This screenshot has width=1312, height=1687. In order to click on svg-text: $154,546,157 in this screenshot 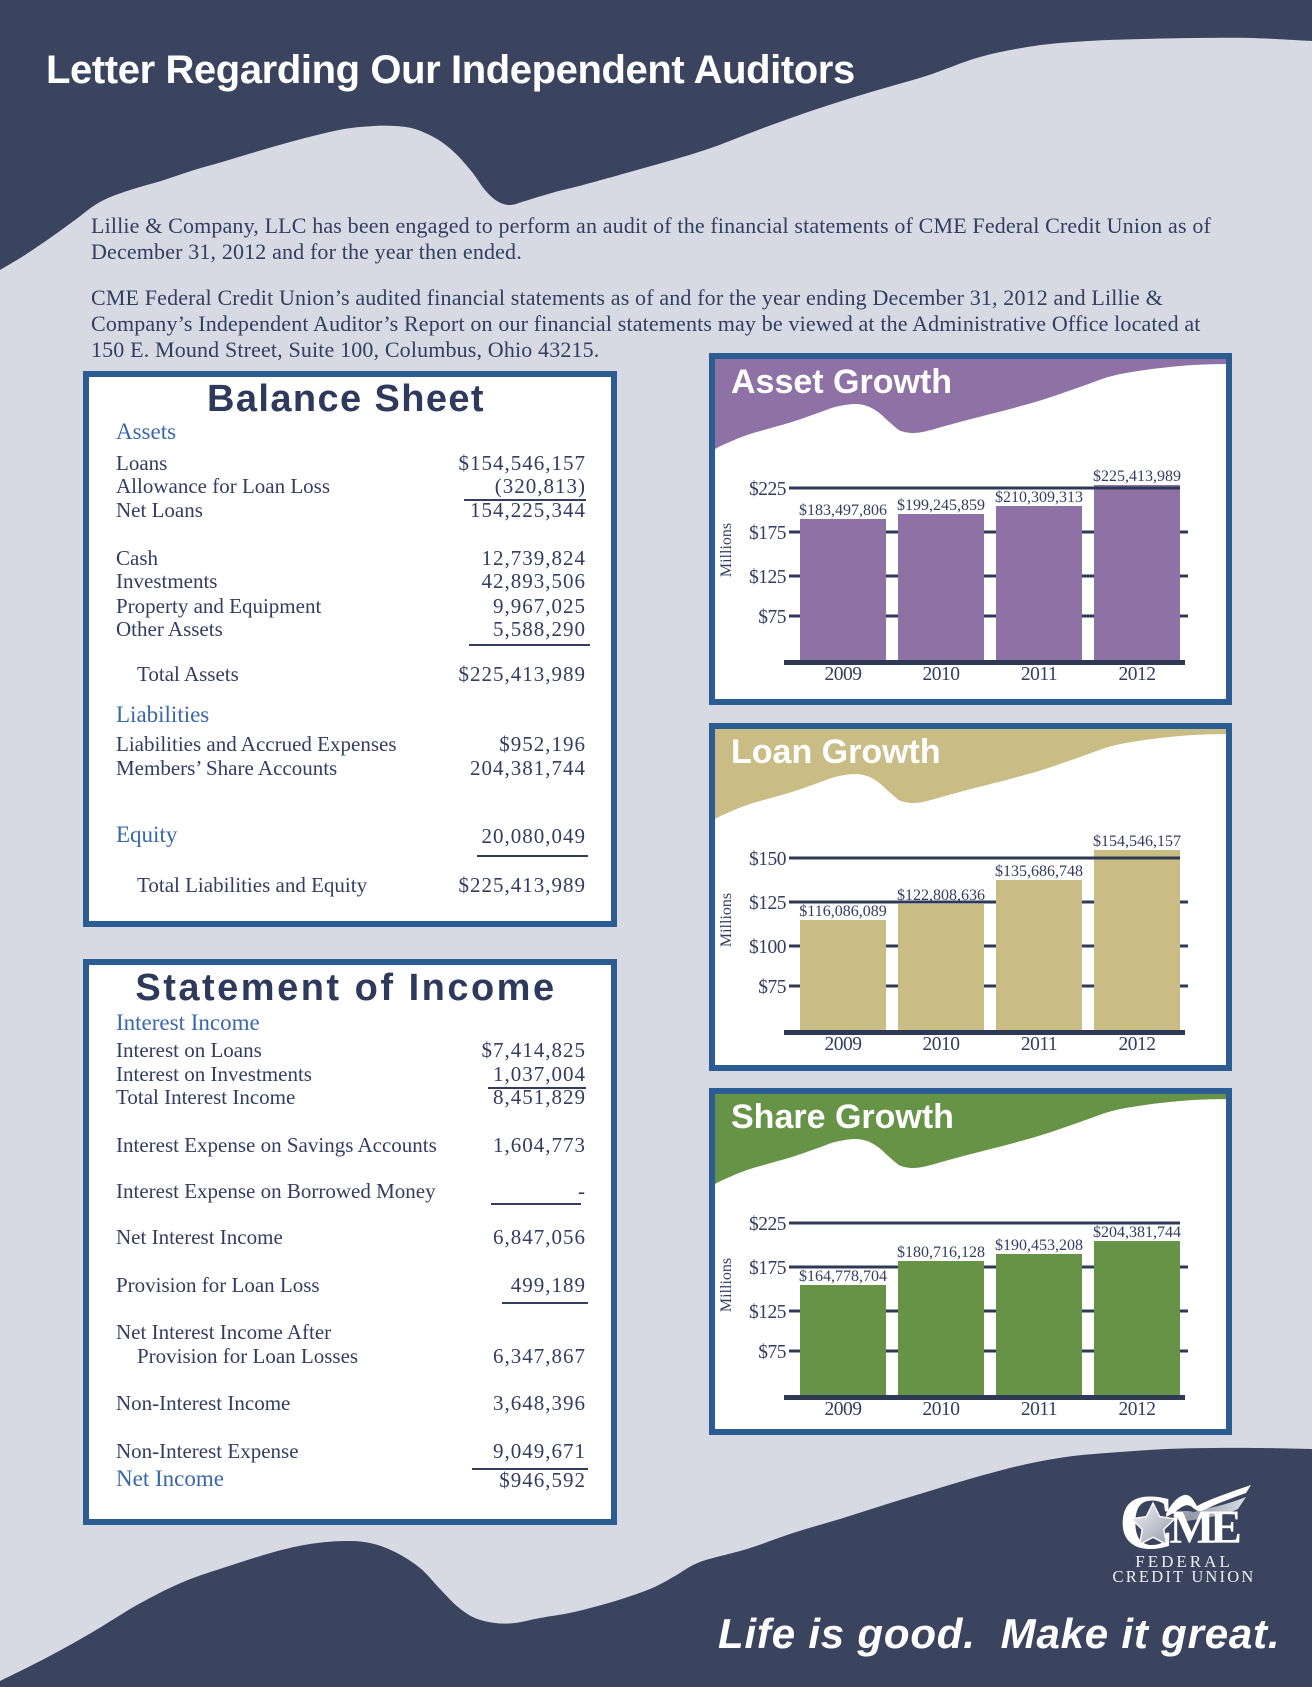, I will do `click(1137, 841)`.